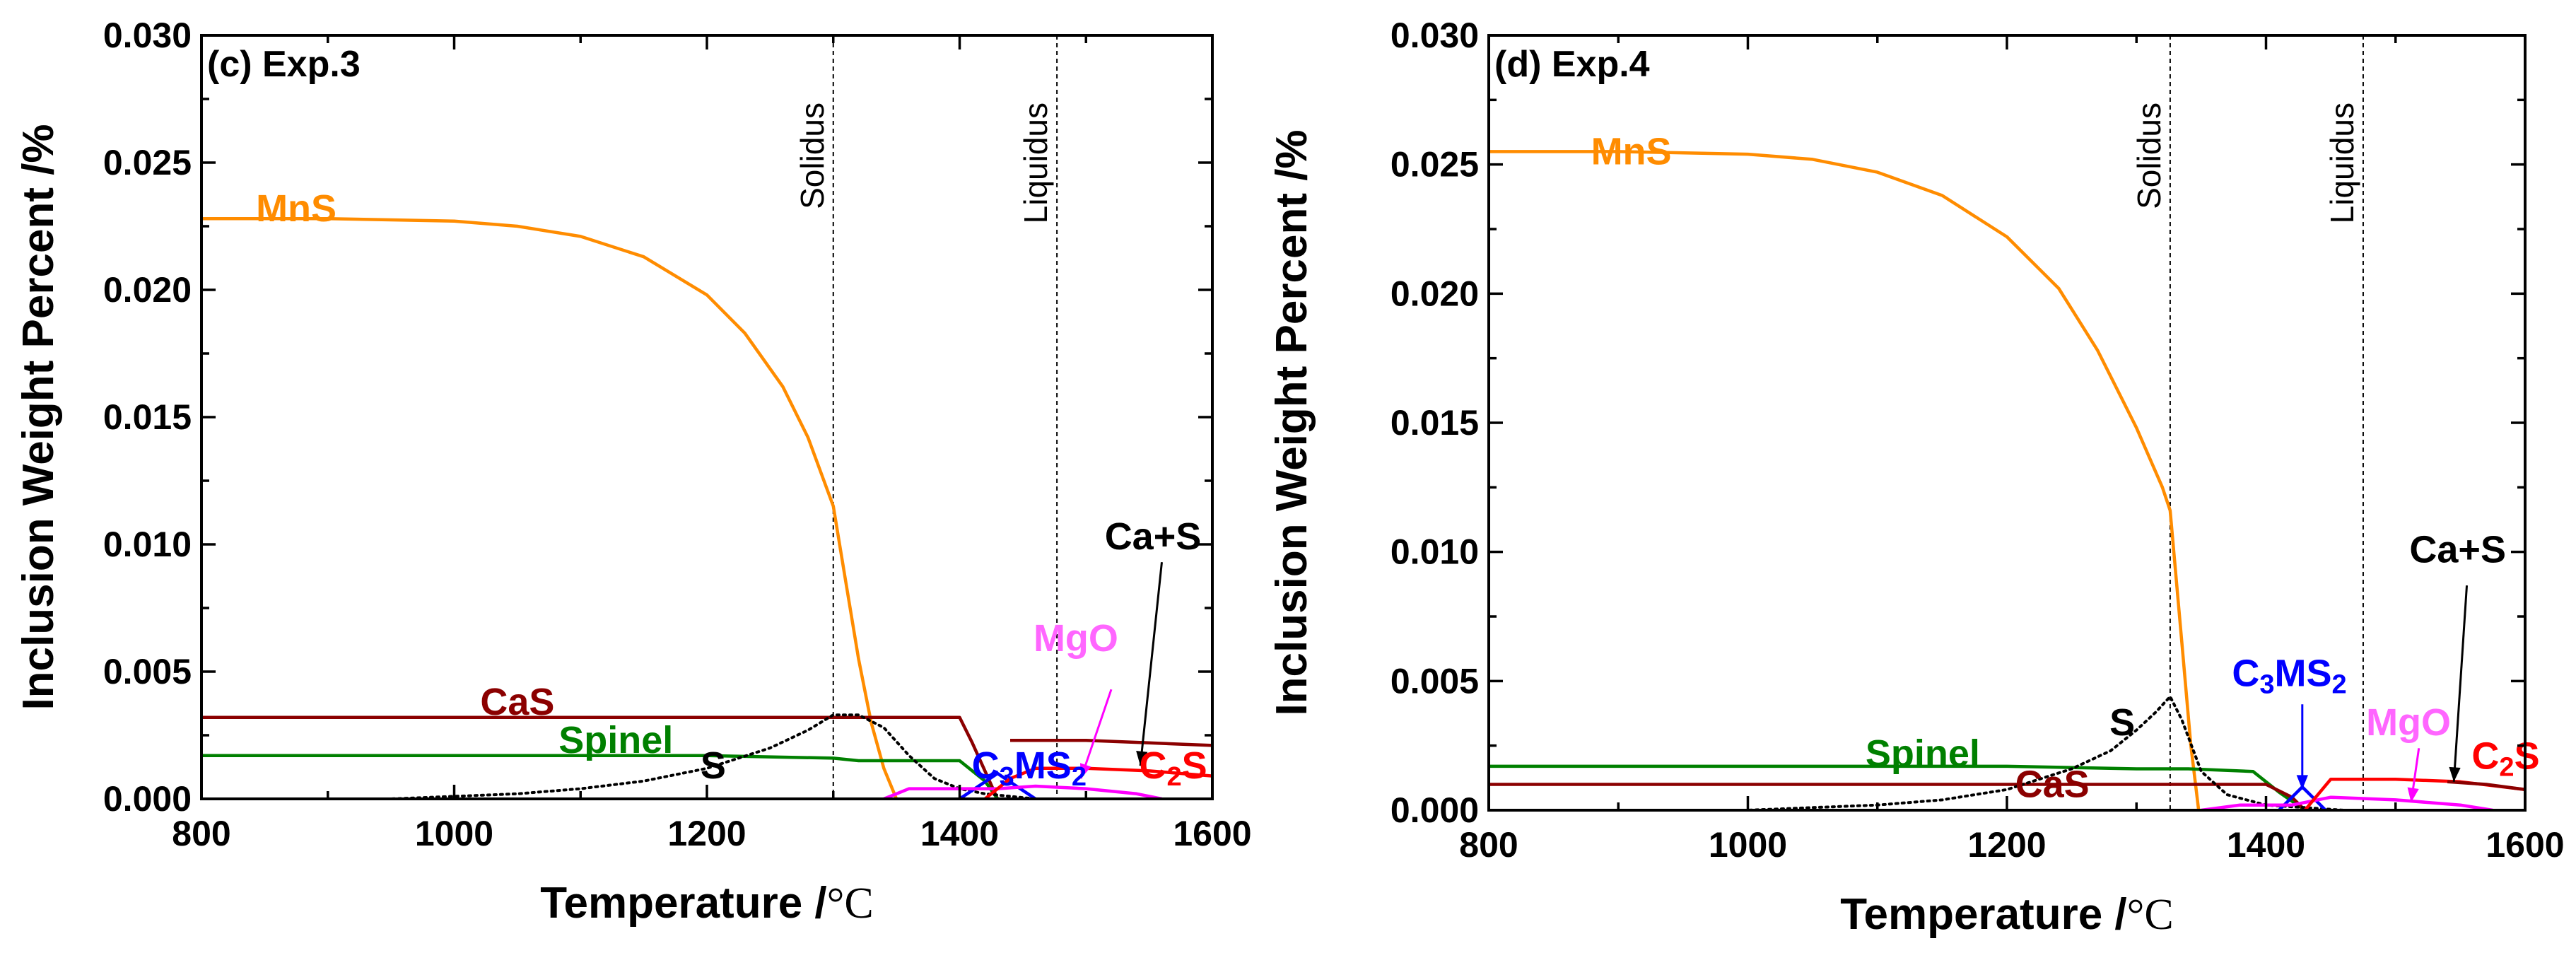 Image resolution: width=2576 pixels, height=953 pixels. I want to click on series-line-spinel, so click(600, 776).